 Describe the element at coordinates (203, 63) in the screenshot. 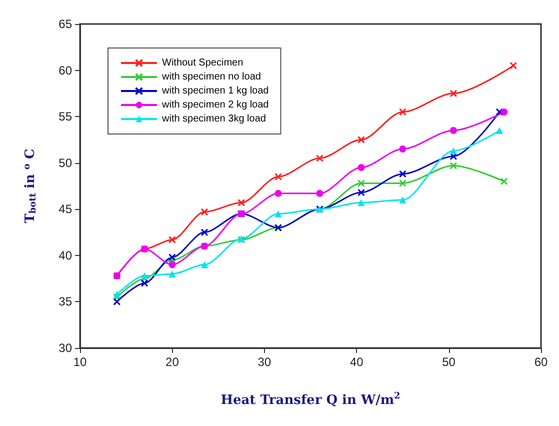

I see `legend-label: Without Specimen` at that location.